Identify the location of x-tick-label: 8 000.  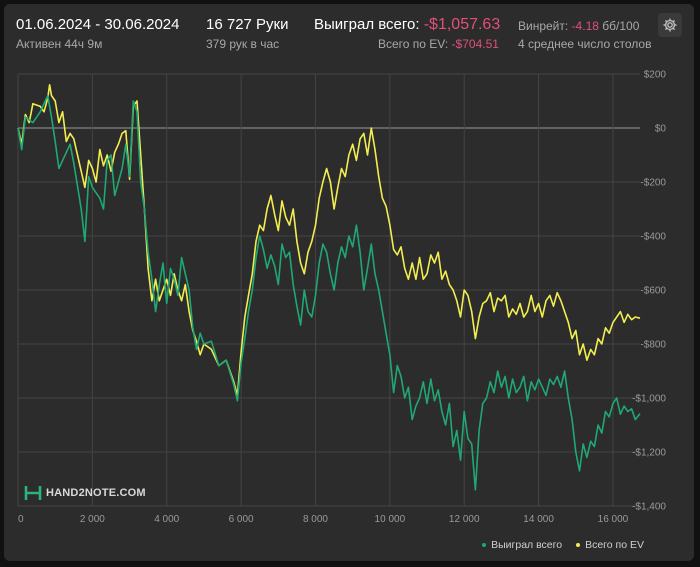
(315, 519).